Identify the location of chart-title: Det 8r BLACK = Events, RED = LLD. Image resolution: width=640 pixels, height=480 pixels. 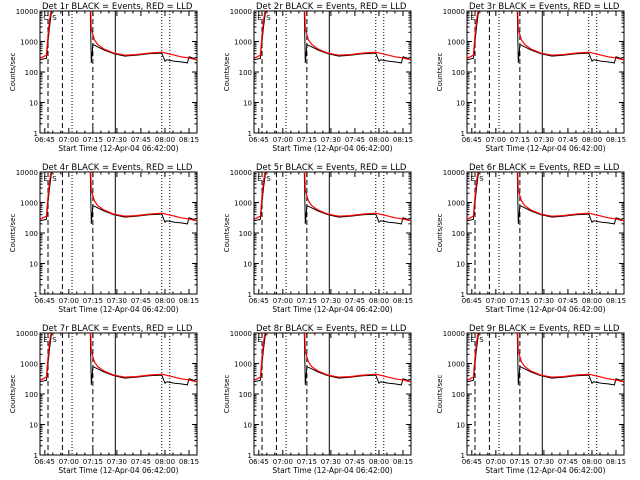
(331, 329).